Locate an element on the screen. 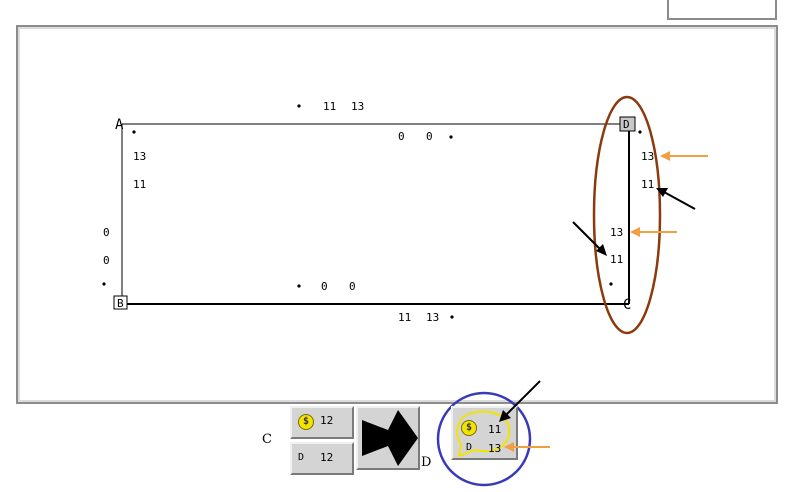  controls-right-label: D is located at coordinates (426, 462).